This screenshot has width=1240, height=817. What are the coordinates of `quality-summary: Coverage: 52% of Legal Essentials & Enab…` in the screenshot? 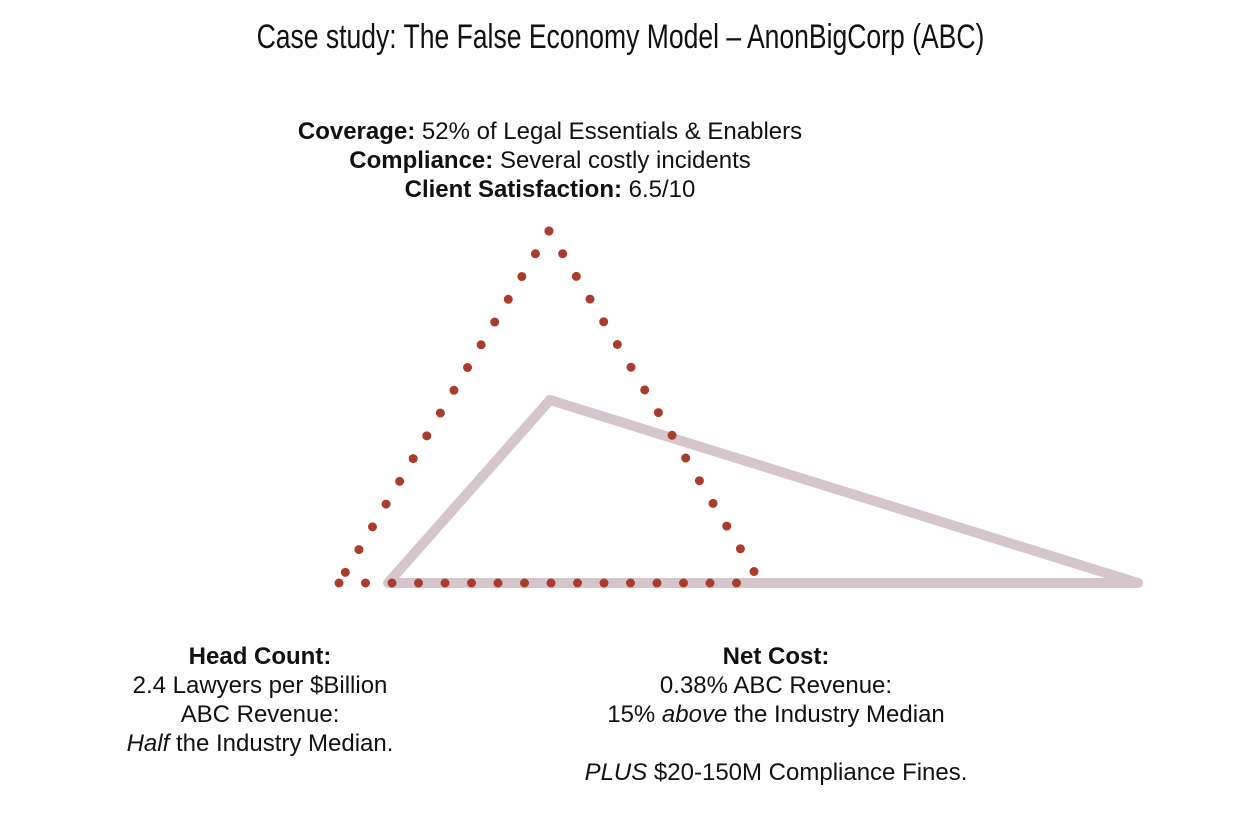 It's located at (550, 160).